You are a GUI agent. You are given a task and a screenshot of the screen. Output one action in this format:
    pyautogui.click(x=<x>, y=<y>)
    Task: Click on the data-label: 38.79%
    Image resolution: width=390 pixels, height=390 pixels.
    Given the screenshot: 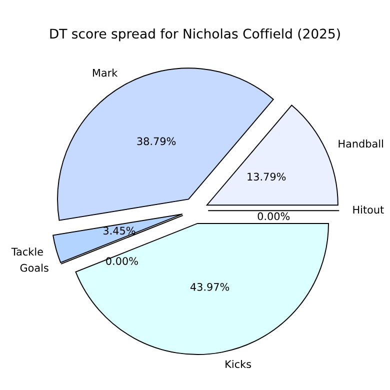 What is the action you would take?
    pyautogui.click(x=156, y=141)
    